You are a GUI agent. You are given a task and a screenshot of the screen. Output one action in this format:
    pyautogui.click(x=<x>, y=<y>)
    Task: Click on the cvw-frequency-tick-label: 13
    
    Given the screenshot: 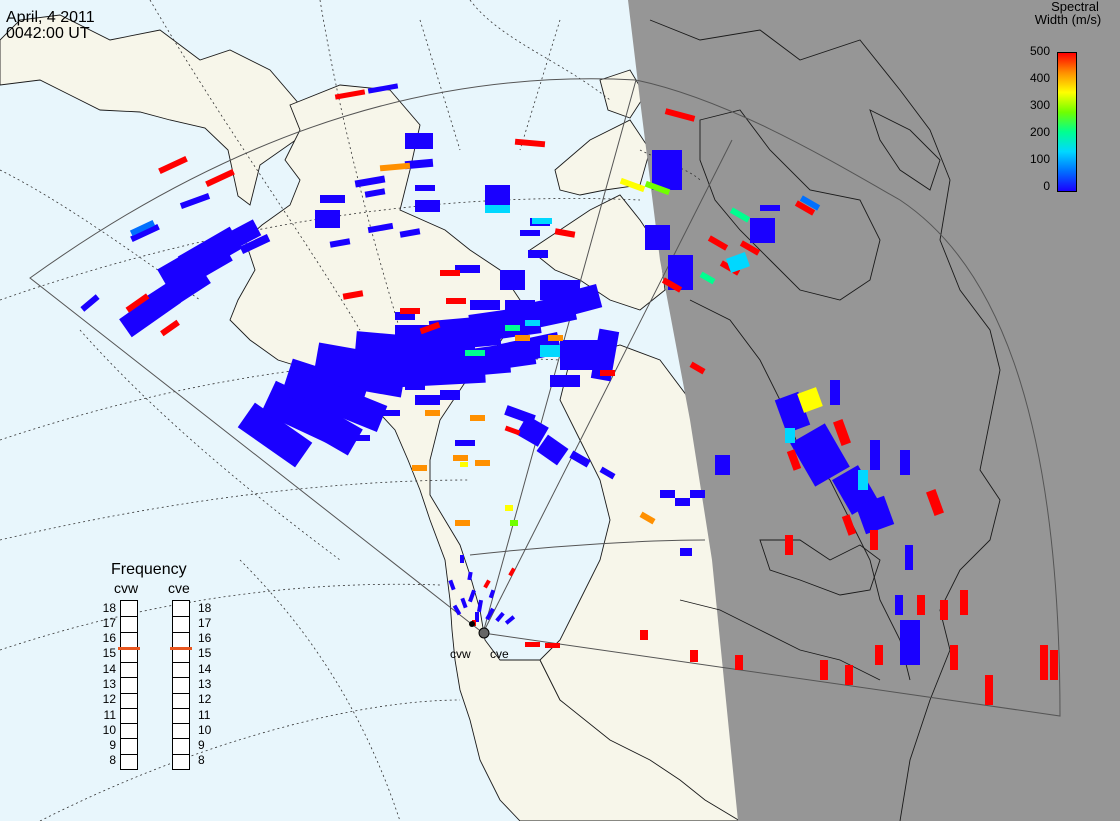 What is the action you would take?
    pyautogui.click(x=109, y=684)
    